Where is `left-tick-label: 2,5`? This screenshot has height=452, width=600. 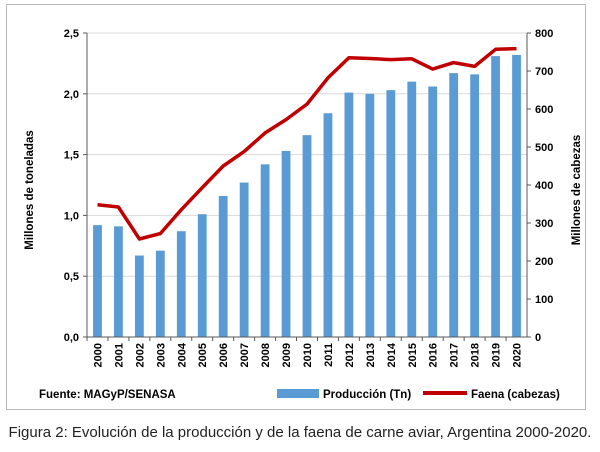
left-tick-label: 2,5 is located at coordinates (71, 34).